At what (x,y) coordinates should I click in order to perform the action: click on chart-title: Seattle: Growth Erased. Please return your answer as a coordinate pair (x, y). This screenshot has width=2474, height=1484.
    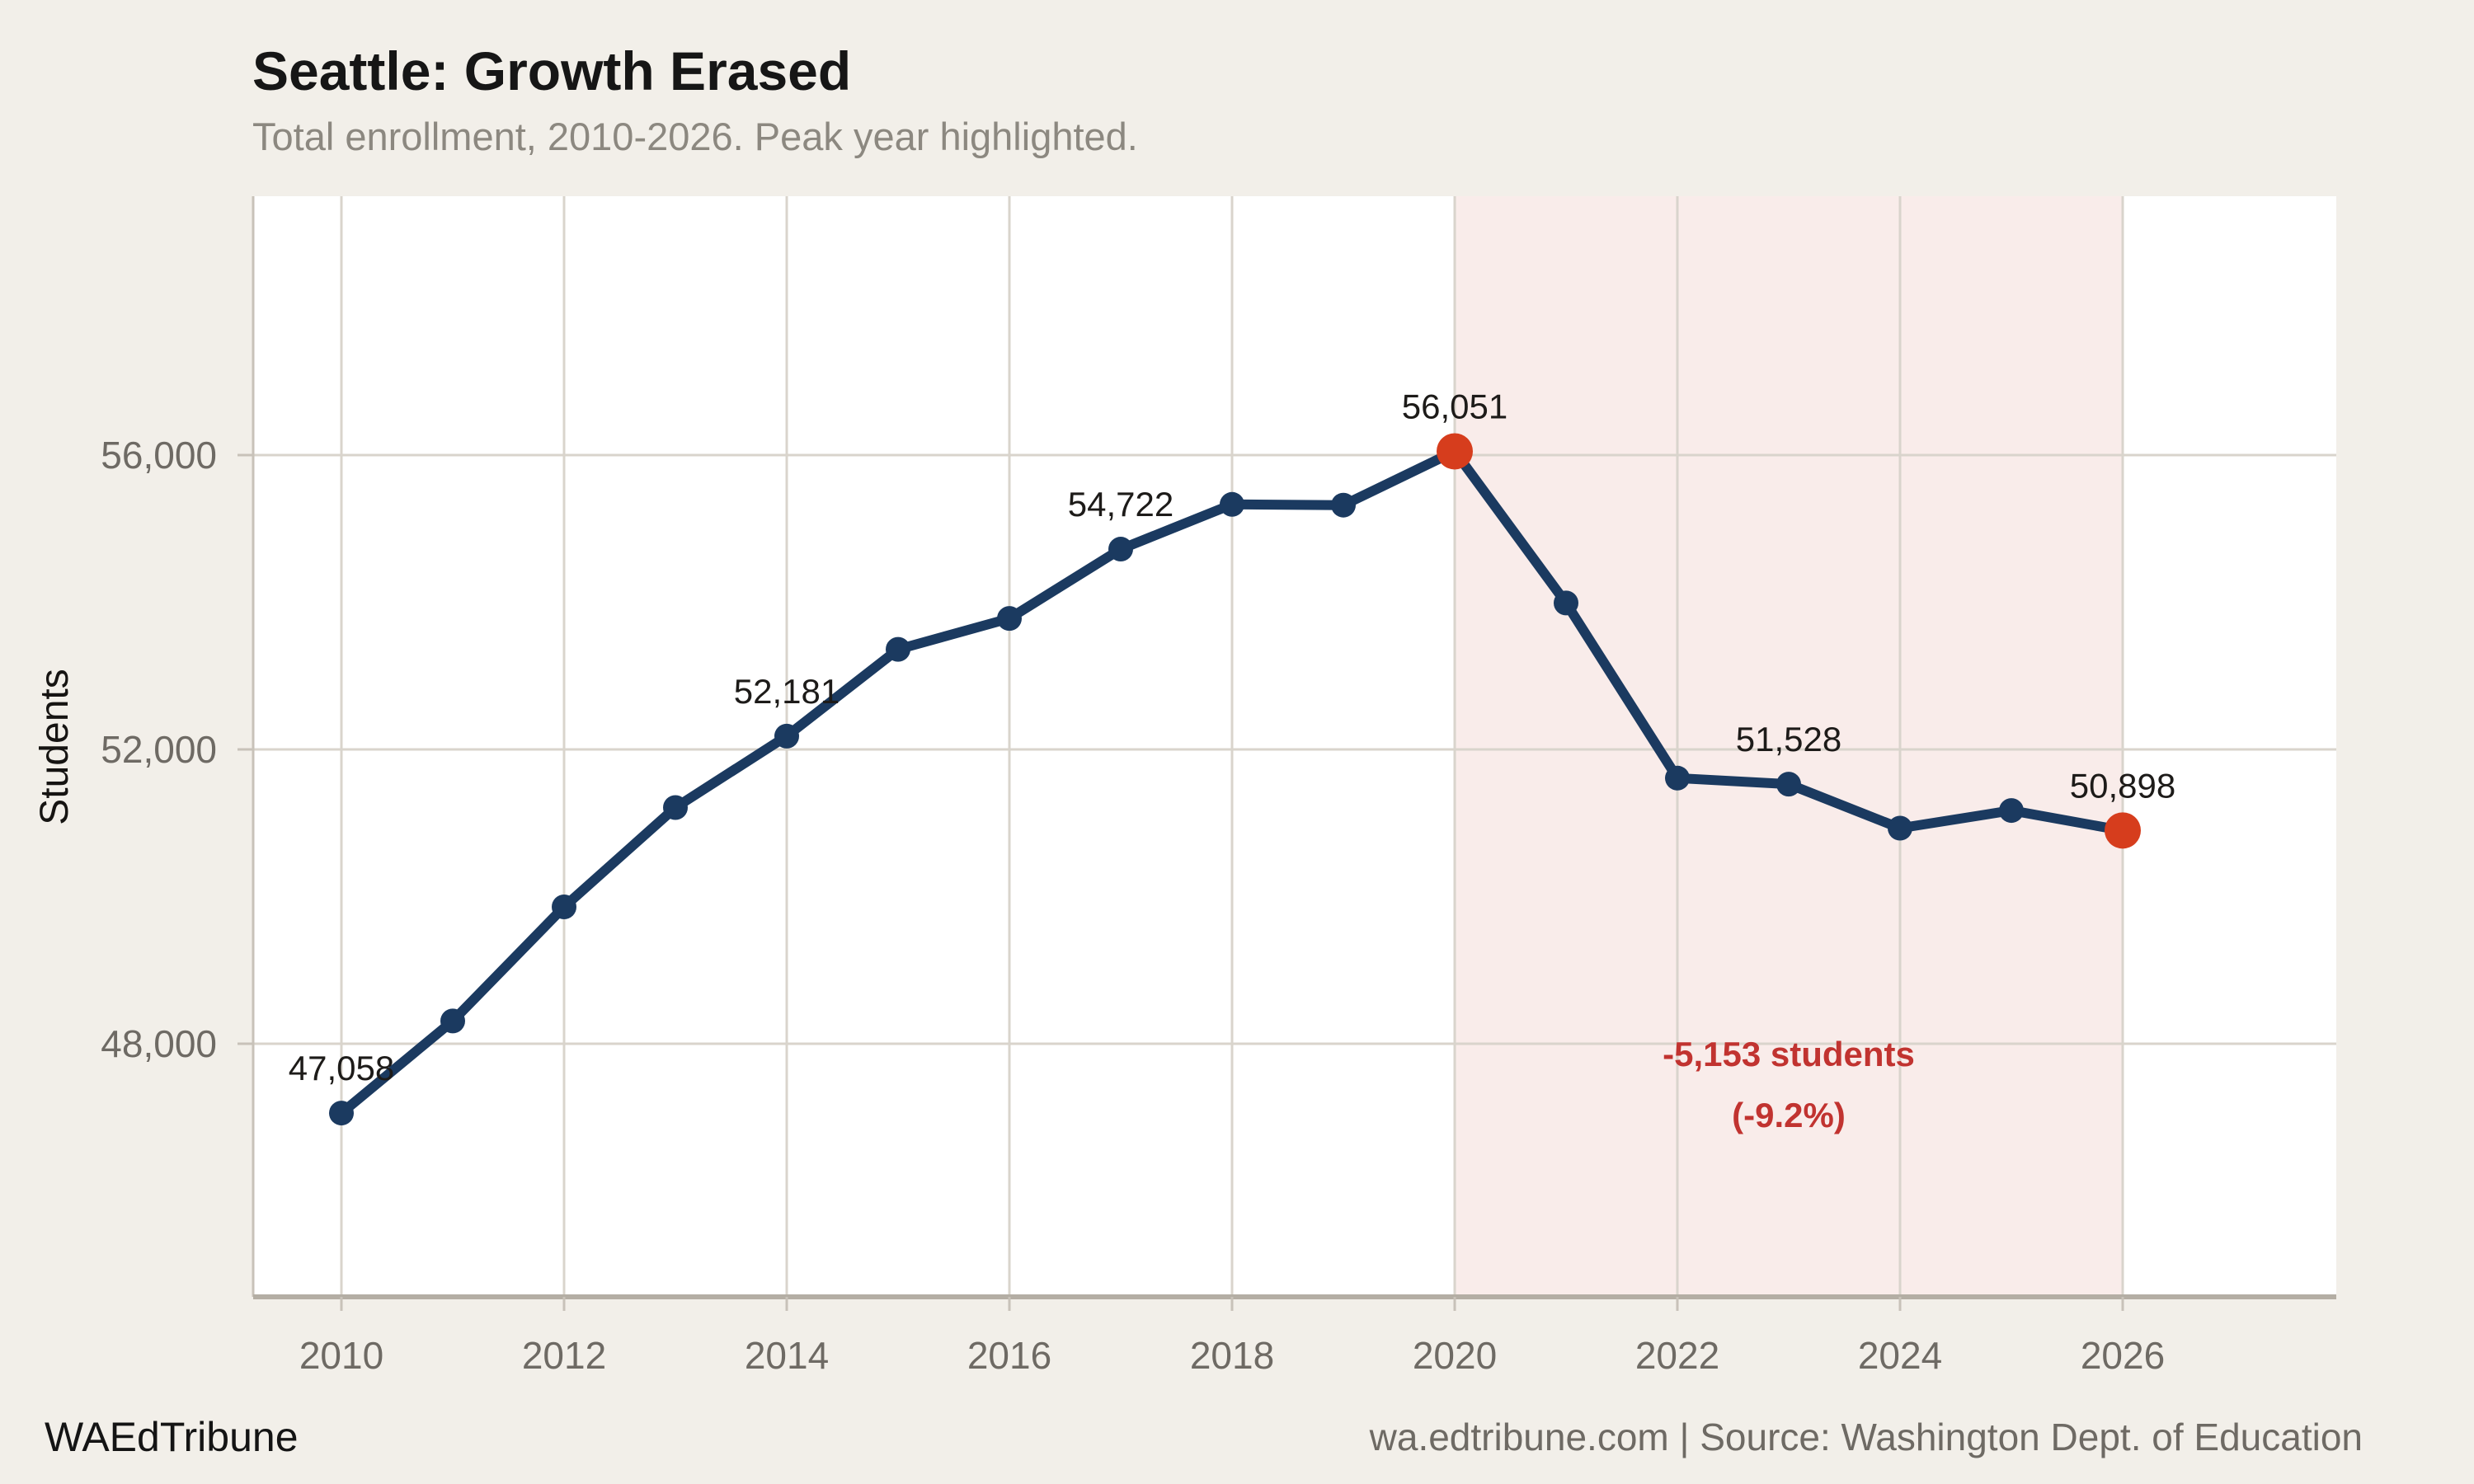
    Looking at the image, I should click on (552, 70).